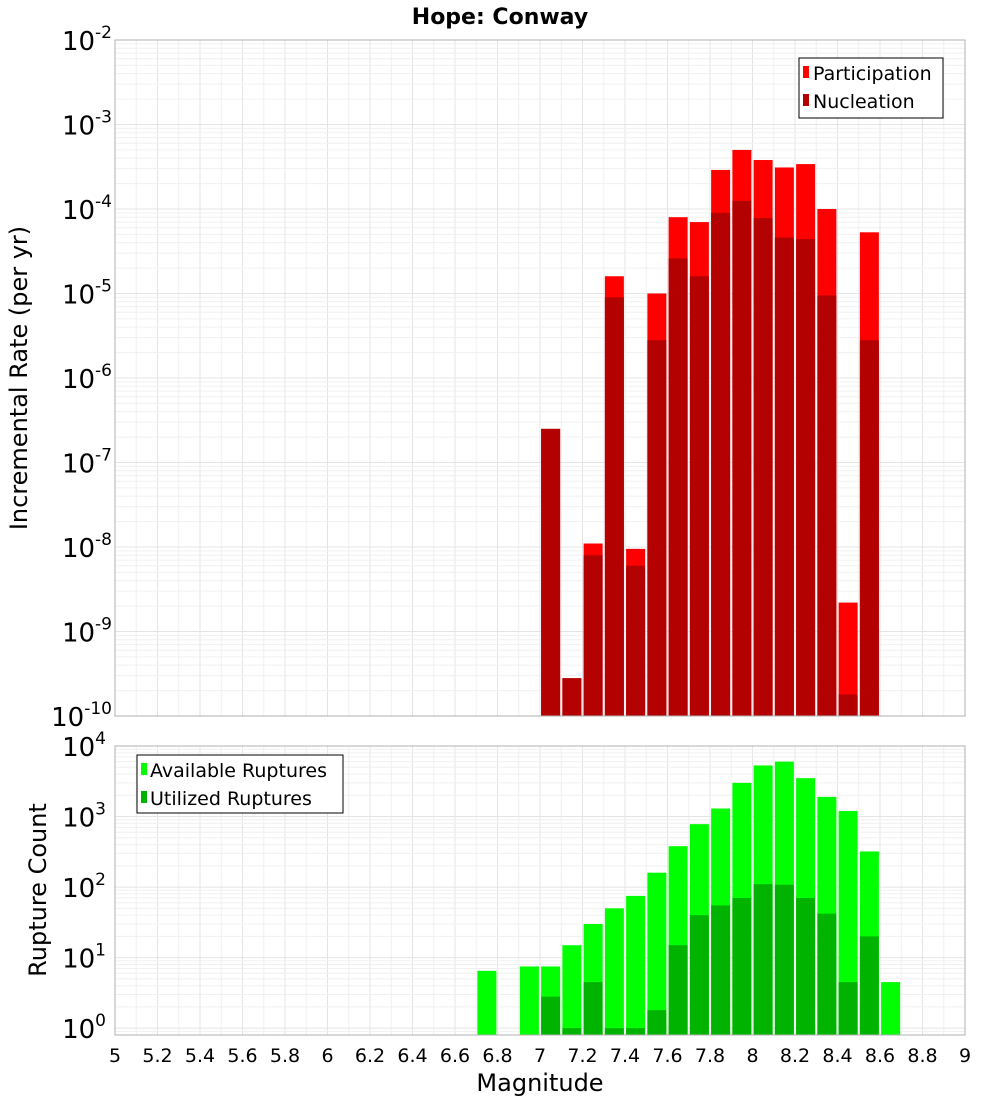  Describe the element at coordinates (497, 1056) in the screenshot. I see `x-tick-label: 6.8` at that location.